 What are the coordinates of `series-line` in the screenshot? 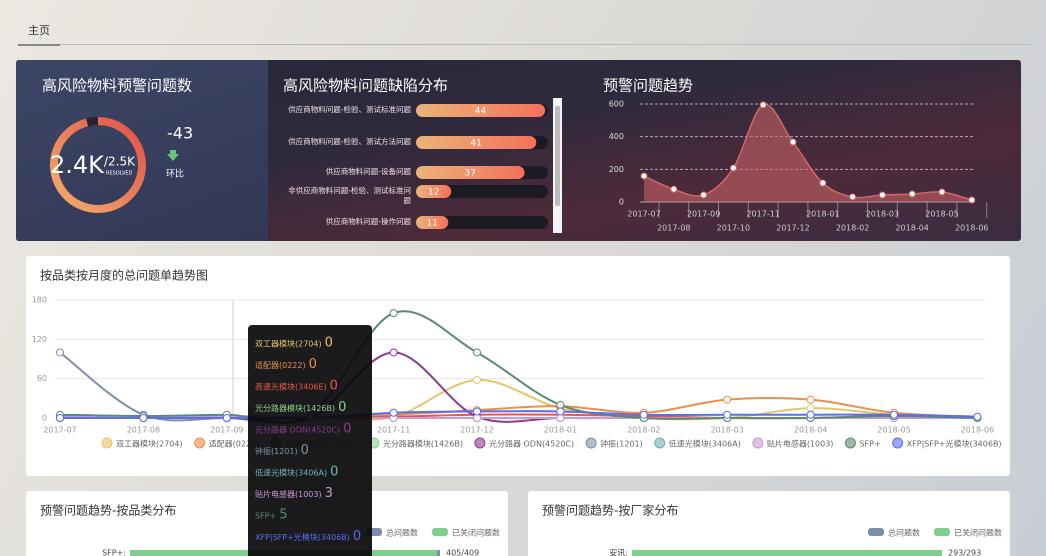 It's located at (519, 415).